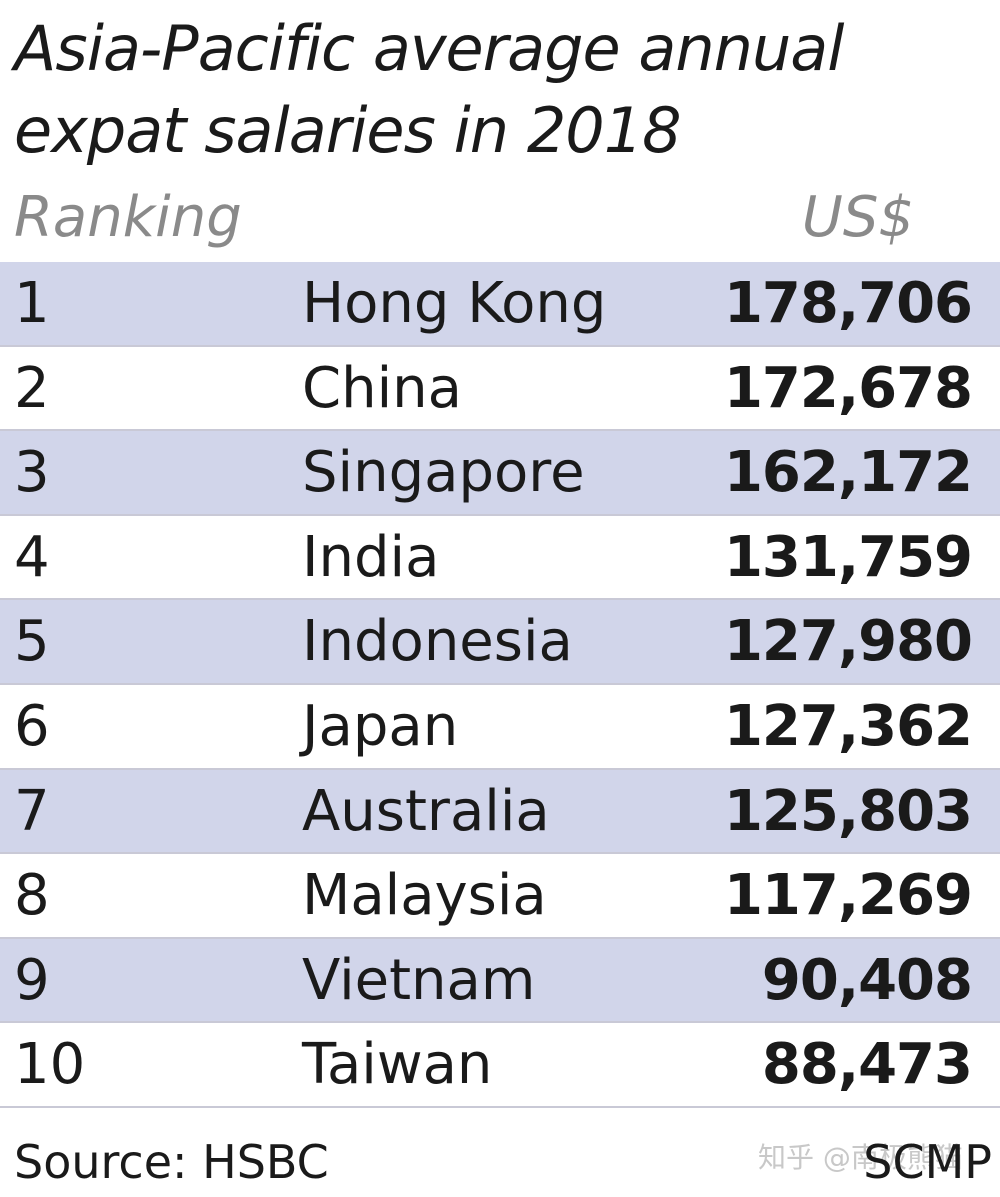  What do you see at coordinates (500, 727) in the screenshot?
I see `table-row: 6 Japan 127,362` at bounding box center [500, 727].